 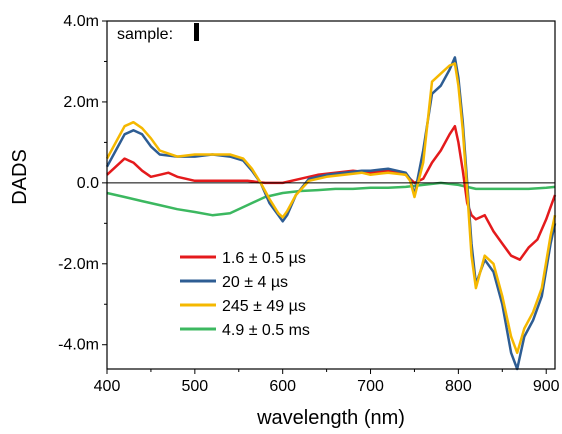 I want to click on x-tick-label: 500, so click(x=194, y=386).